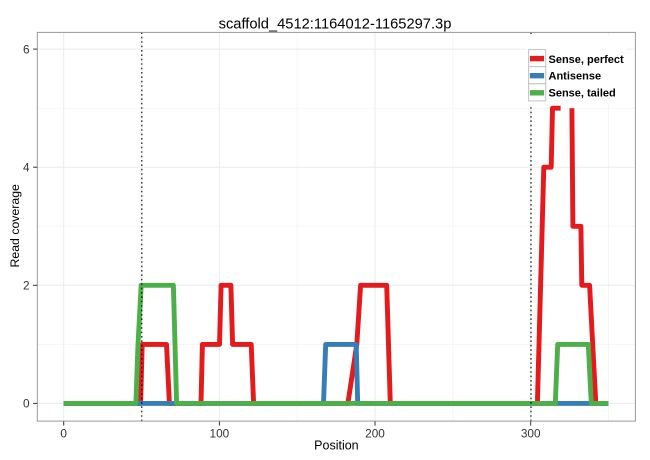 This screenshot has width=650, height=460. I want to click on svg-text: 6, so click(26, 49).